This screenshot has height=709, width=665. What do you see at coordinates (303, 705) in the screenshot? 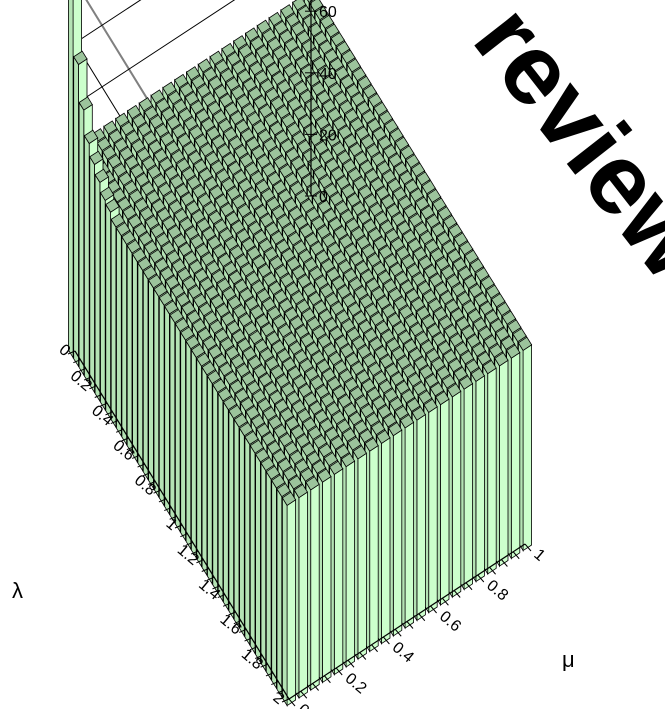
I see `mu-tick-label: 0` at bounding box center [303, 705].